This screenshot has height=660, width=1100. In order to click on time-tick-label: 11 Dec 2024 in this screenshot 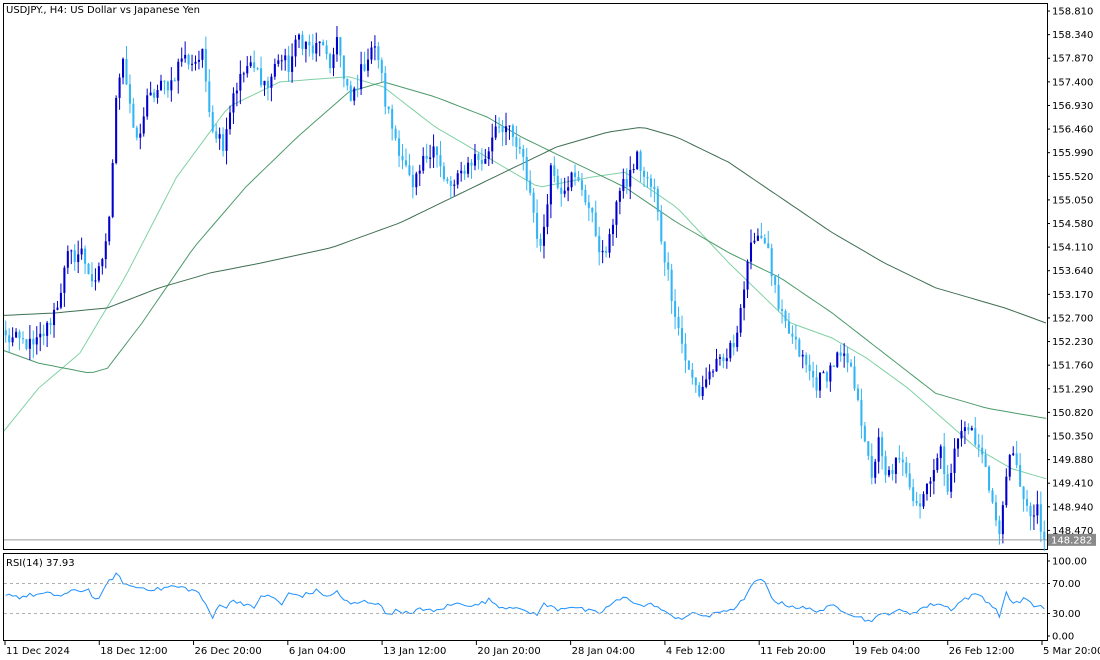, I will do `click(38, 651)`.